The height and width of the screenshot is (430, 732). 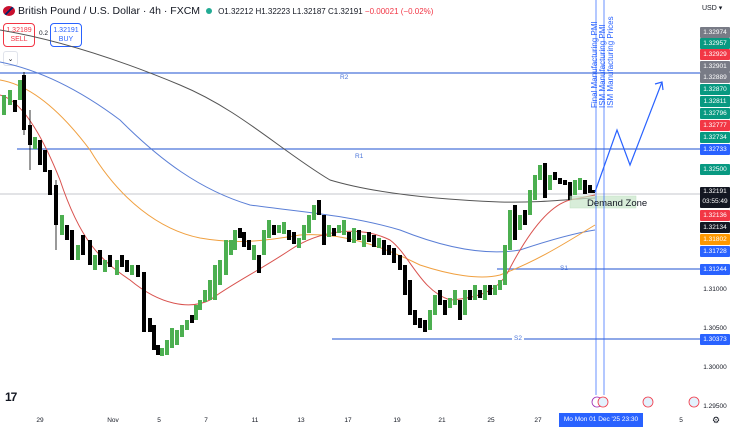 What do you see at coordinates (518, 338) in the screenshot?
I see `s2-label: S2` at bounding box center [518, 338].